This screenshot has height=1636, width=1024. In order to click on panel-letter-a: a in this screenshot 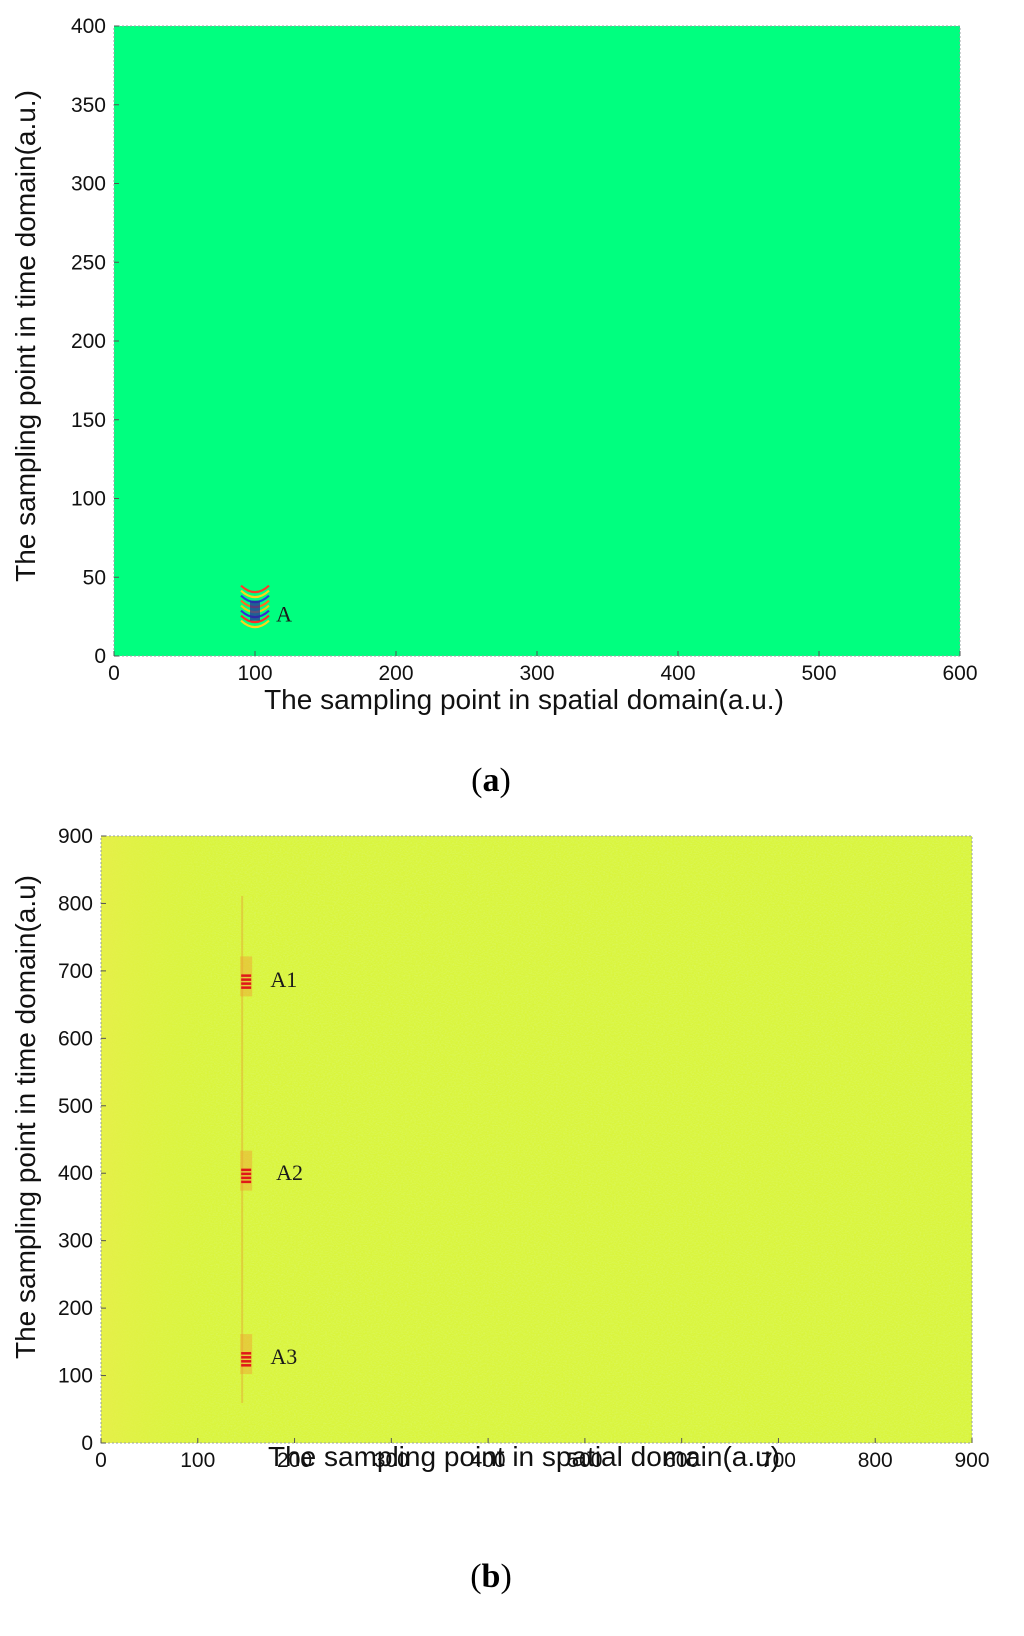, I will do `click(491, 780)`.